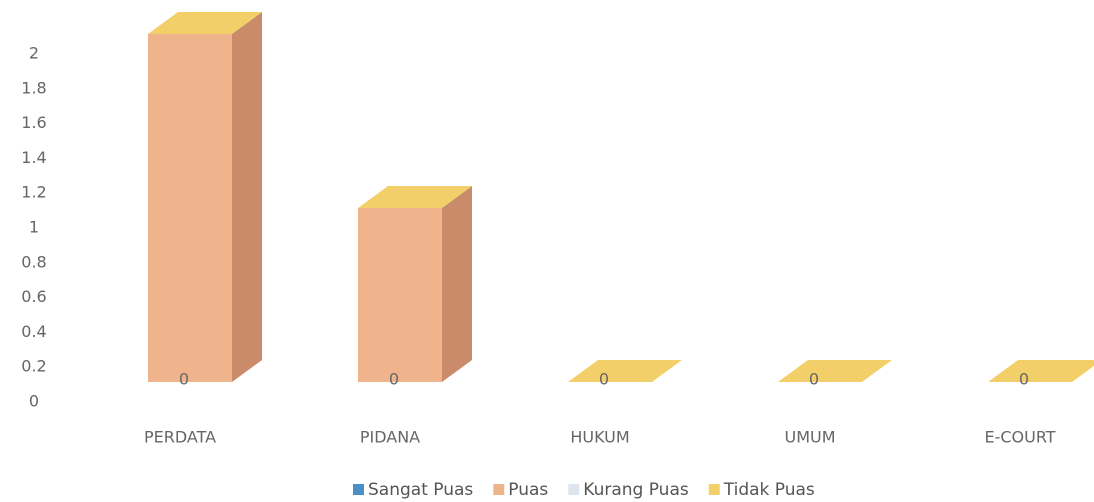 The image size is (1094, 502). I want to click on x-tick-label: E-COURT, so click(1019, 437).